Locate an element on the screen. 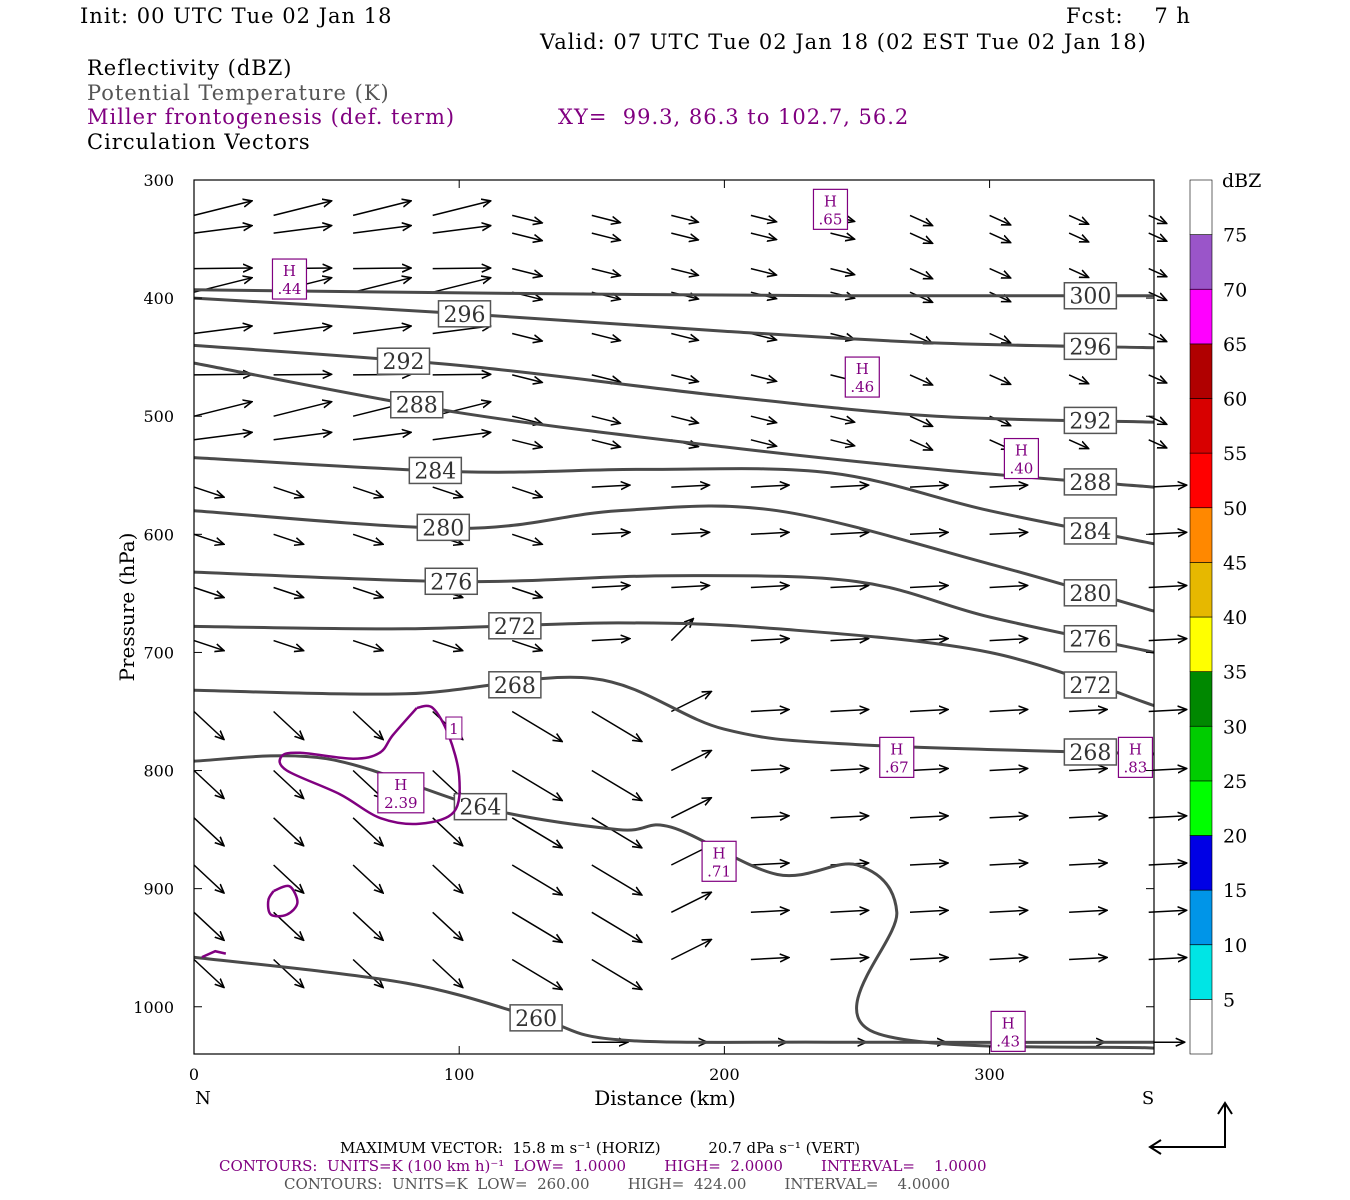 Image resolution: width=1350 pixels, height=1200 pixels. theta-label-text: 284 is located at coordinates (1090, 532).